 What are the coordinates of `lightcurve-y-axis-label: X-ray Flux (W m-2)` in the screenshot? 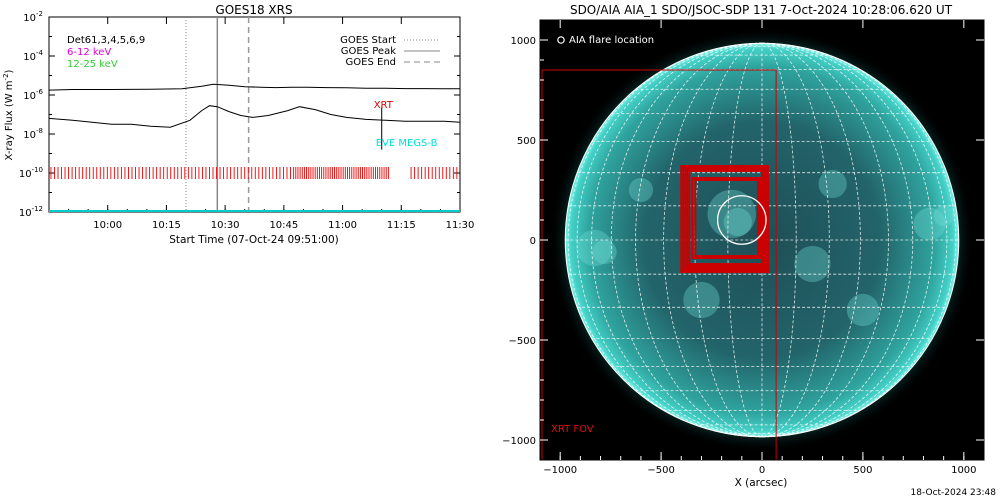 It's located at (8, 114).